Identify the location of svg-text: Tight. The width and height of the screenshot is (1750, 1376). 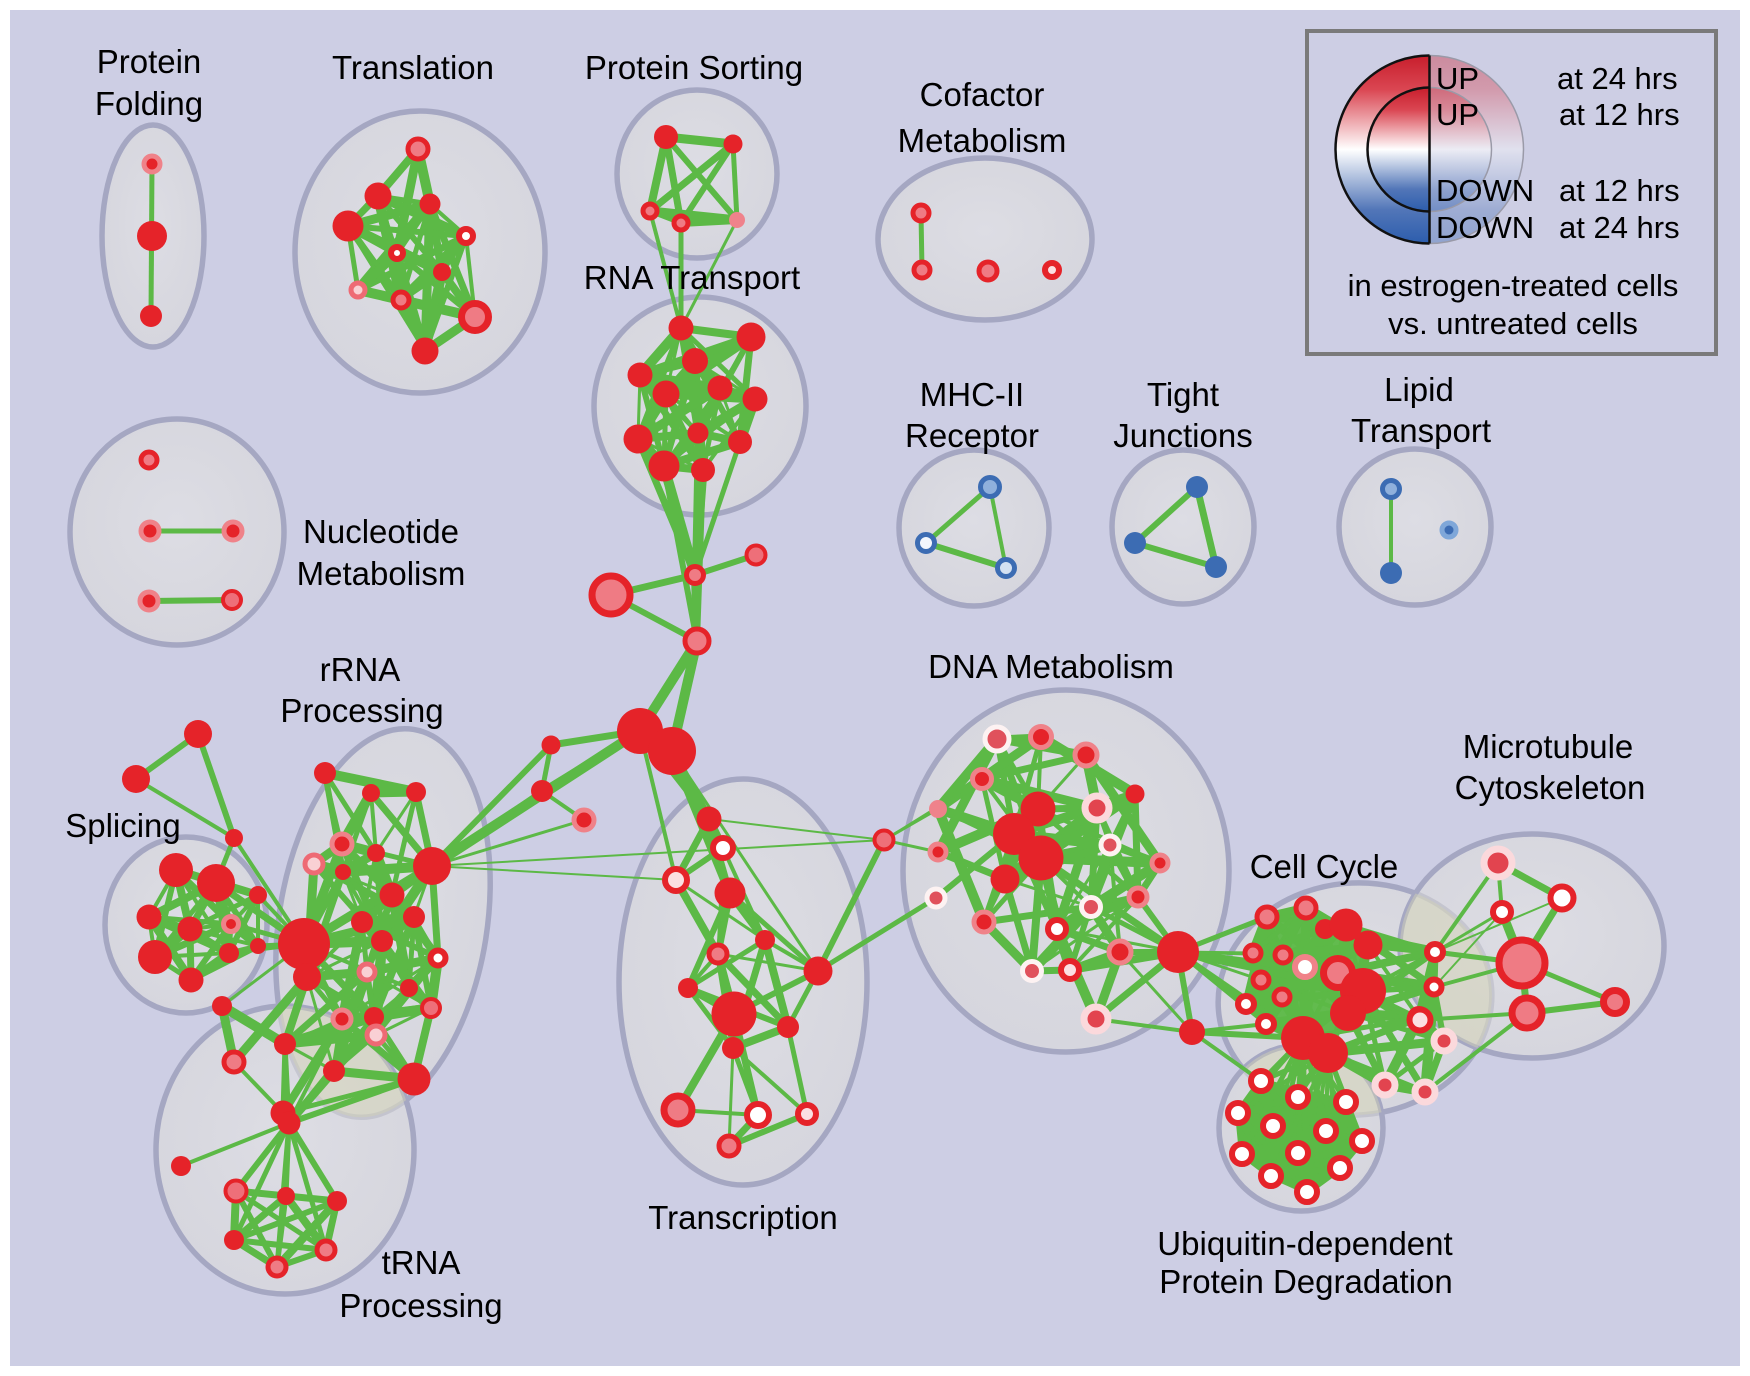
(1183, 394).